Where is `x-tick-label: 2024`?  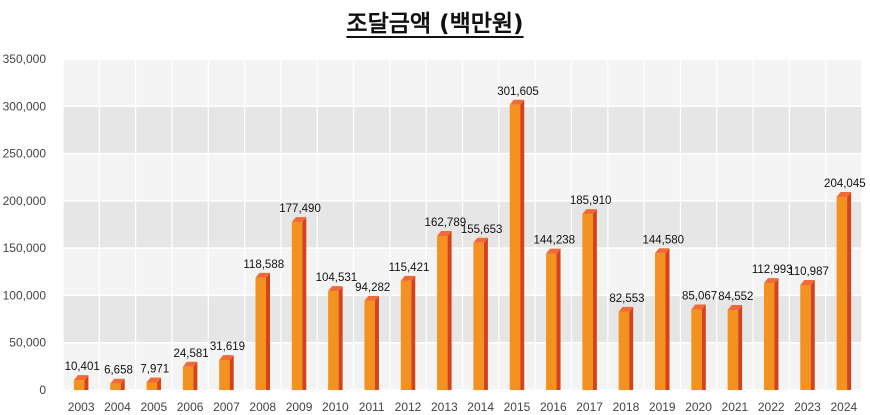 x-tick-label: 2024 is located at coordinates (843, 407).